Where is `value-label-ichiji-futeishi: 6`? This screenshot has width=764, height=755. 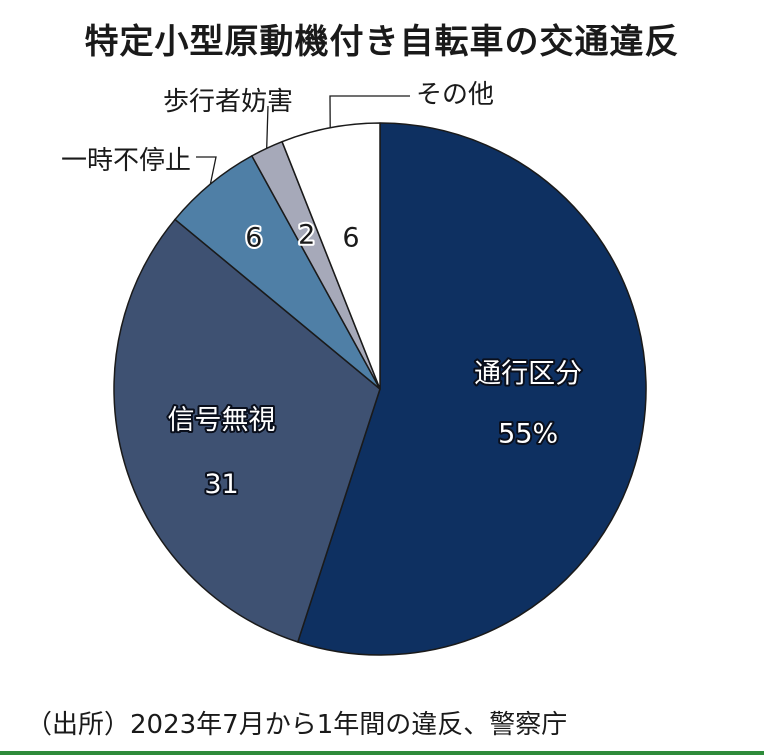
value-label-ichiji-futeishi: 6 is located at coordinates (253, 237).